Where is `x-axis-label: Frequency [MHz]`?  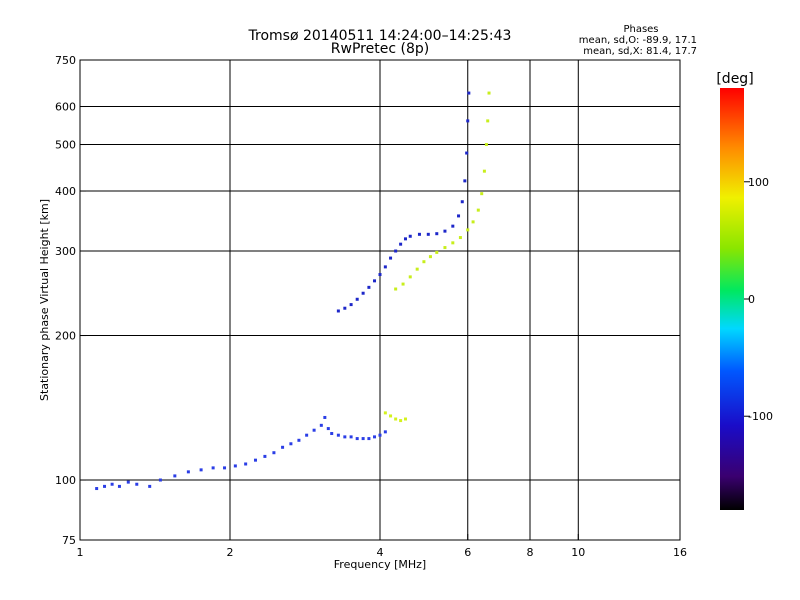
x-axis-label: Frequency [MHz] is located at coordinates (380, 564).